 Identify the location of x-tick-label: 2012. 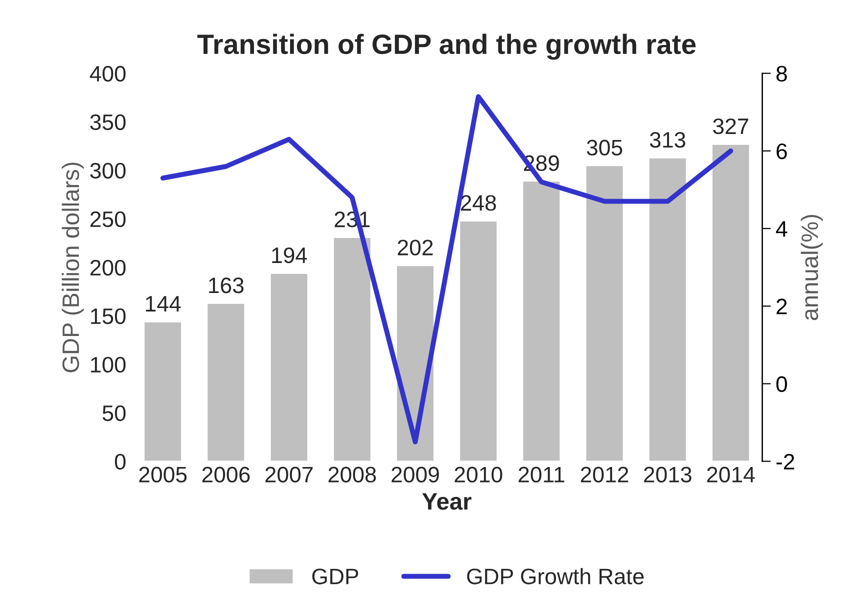
(604, 474).